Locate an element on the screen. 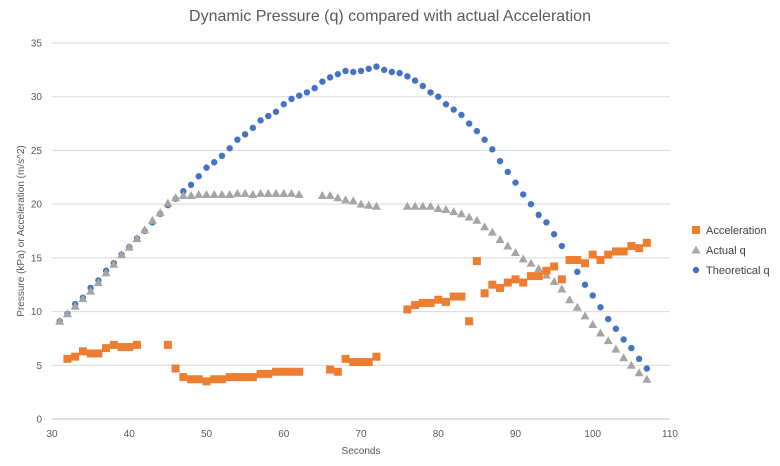 This screenshot has height=466, width=780. legend-label-actual-q: Actual q is located at coordinates (726, 251).